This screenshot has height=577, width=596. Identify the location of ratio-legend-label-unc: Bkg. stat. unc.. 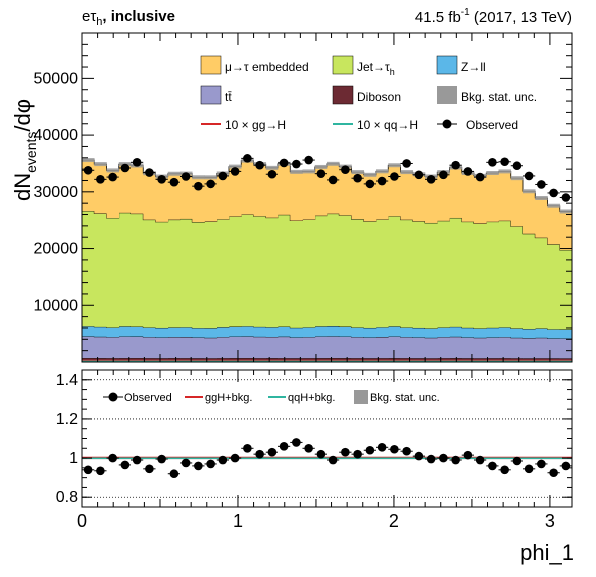
(405, 398).